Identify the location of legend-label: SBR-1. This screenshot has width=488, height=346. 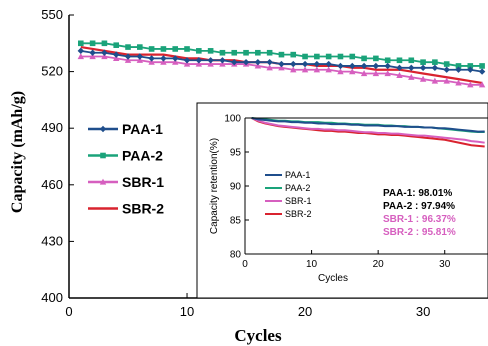
(143, 182).